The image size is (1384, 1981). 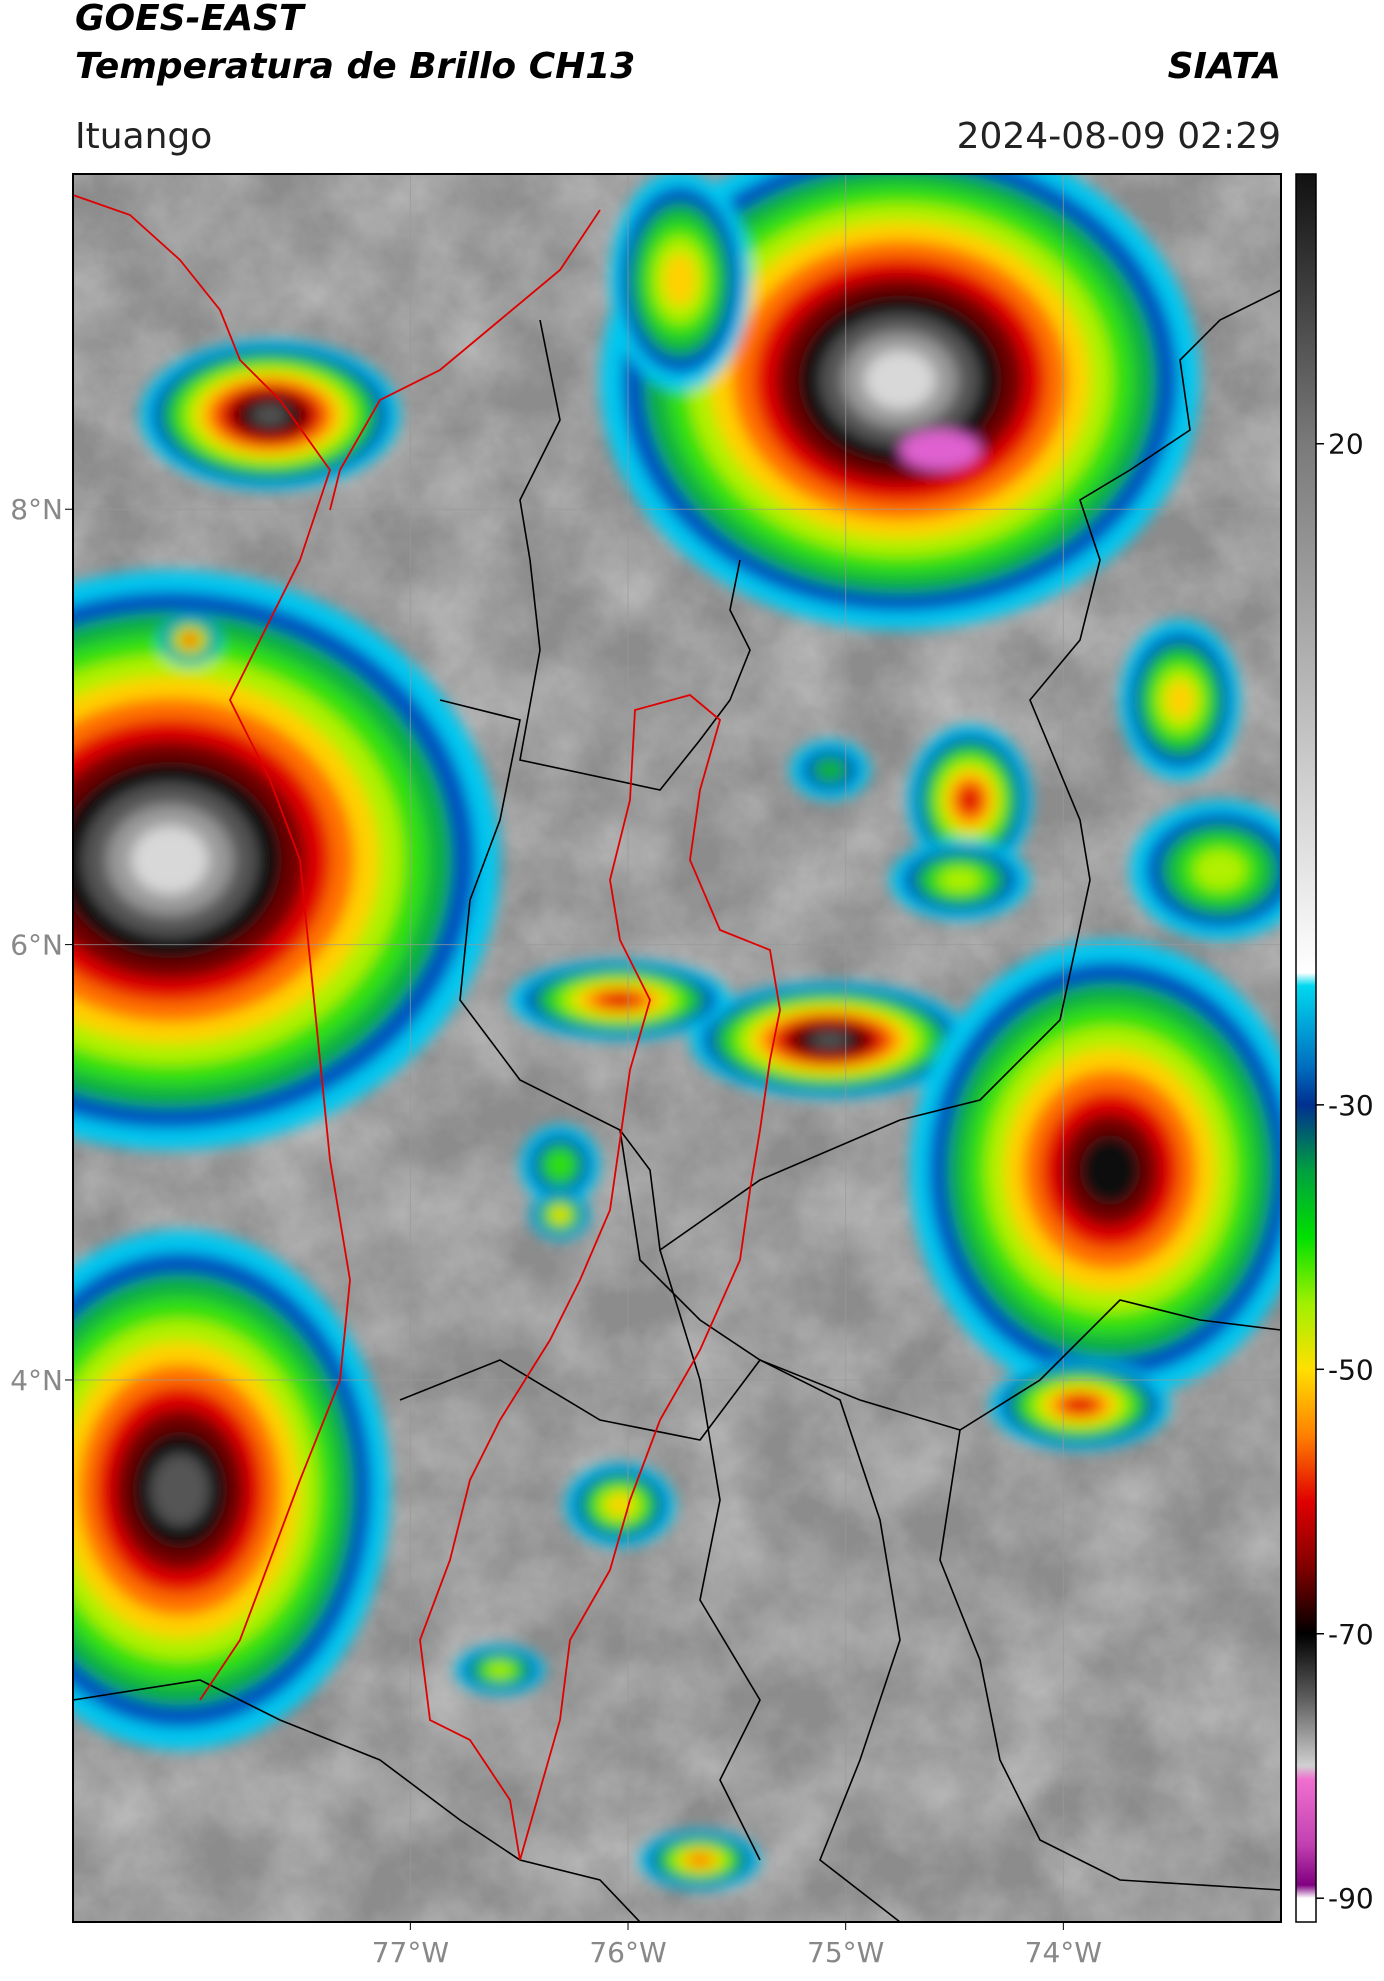 I want to click on x-tick-label: 77°W, so click(x=410, y=1952).